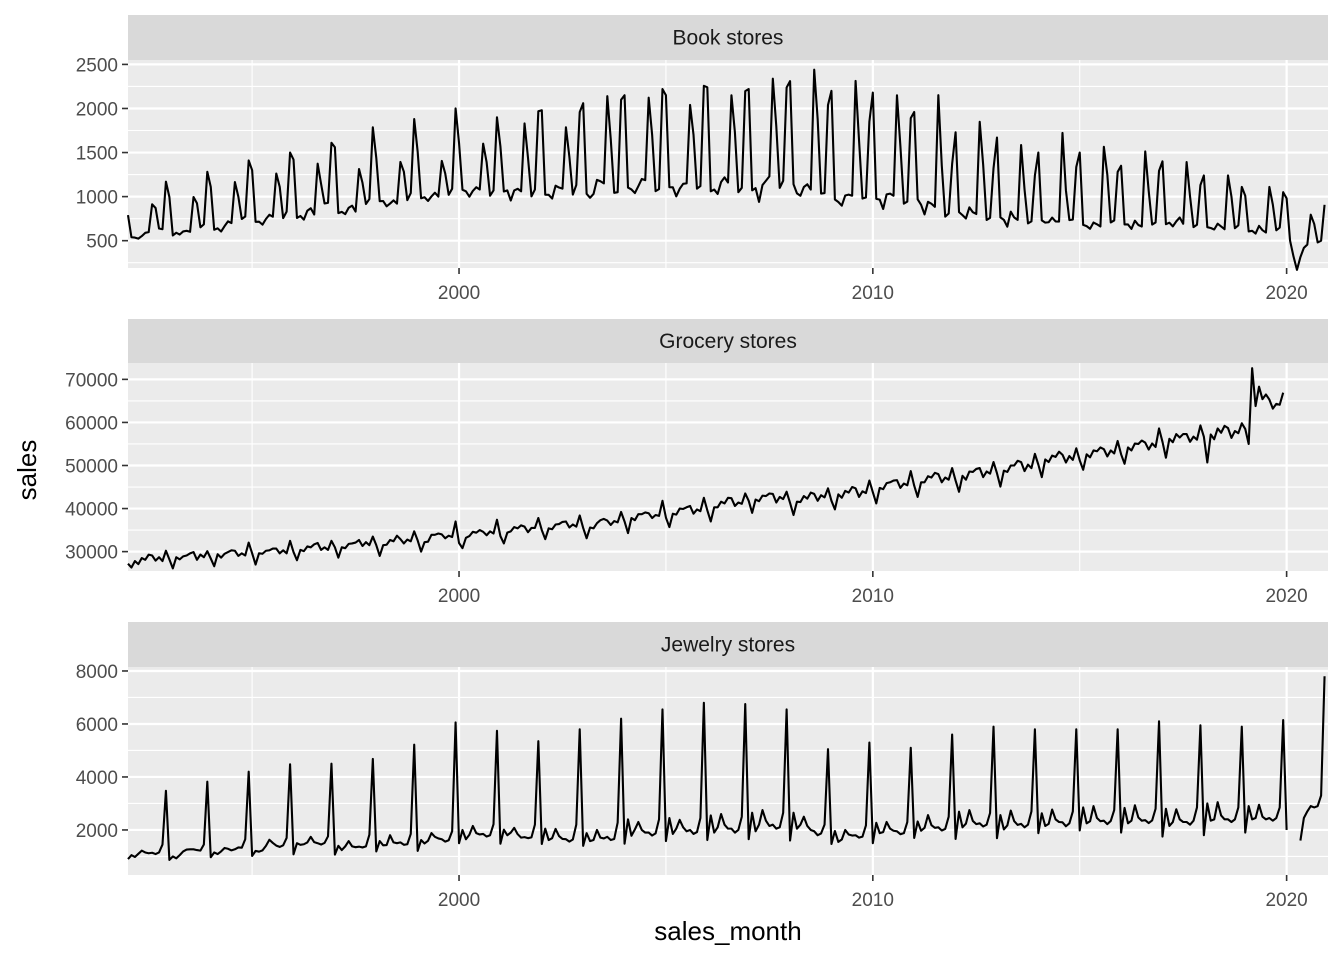  What do you see at coordinates (97, 778) in the screenshot?
I see `y-tick-label: 4000` at bounding box center [97, 778].